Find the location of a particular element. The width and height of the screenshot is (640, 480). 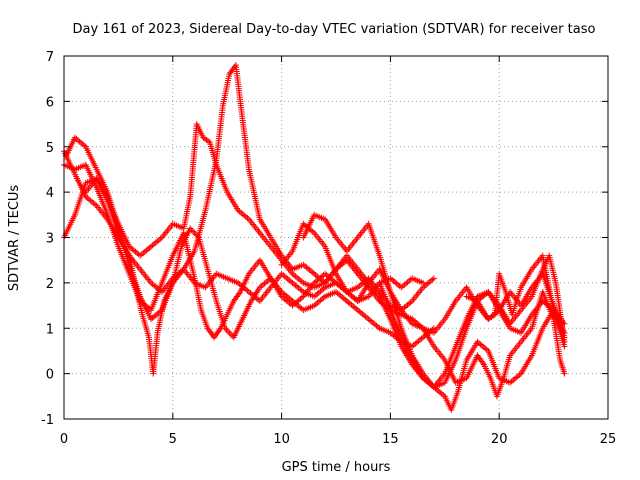

y-tick-label: 3 is located at coordinates (50, 239).